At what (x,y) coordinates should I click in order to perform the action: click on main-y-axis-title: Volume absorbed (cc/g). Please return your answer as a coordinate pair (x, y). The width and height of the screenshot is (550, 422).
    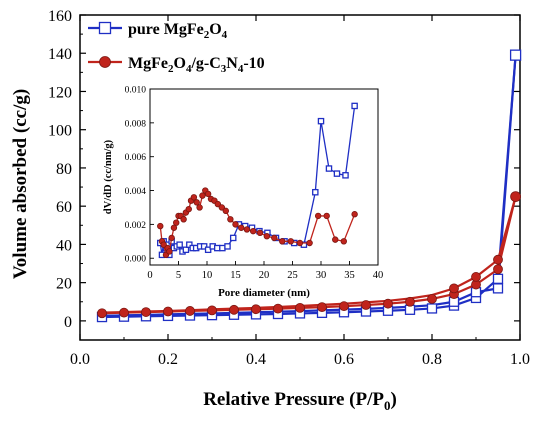
    Looking at the image, I should click on (20, 184).